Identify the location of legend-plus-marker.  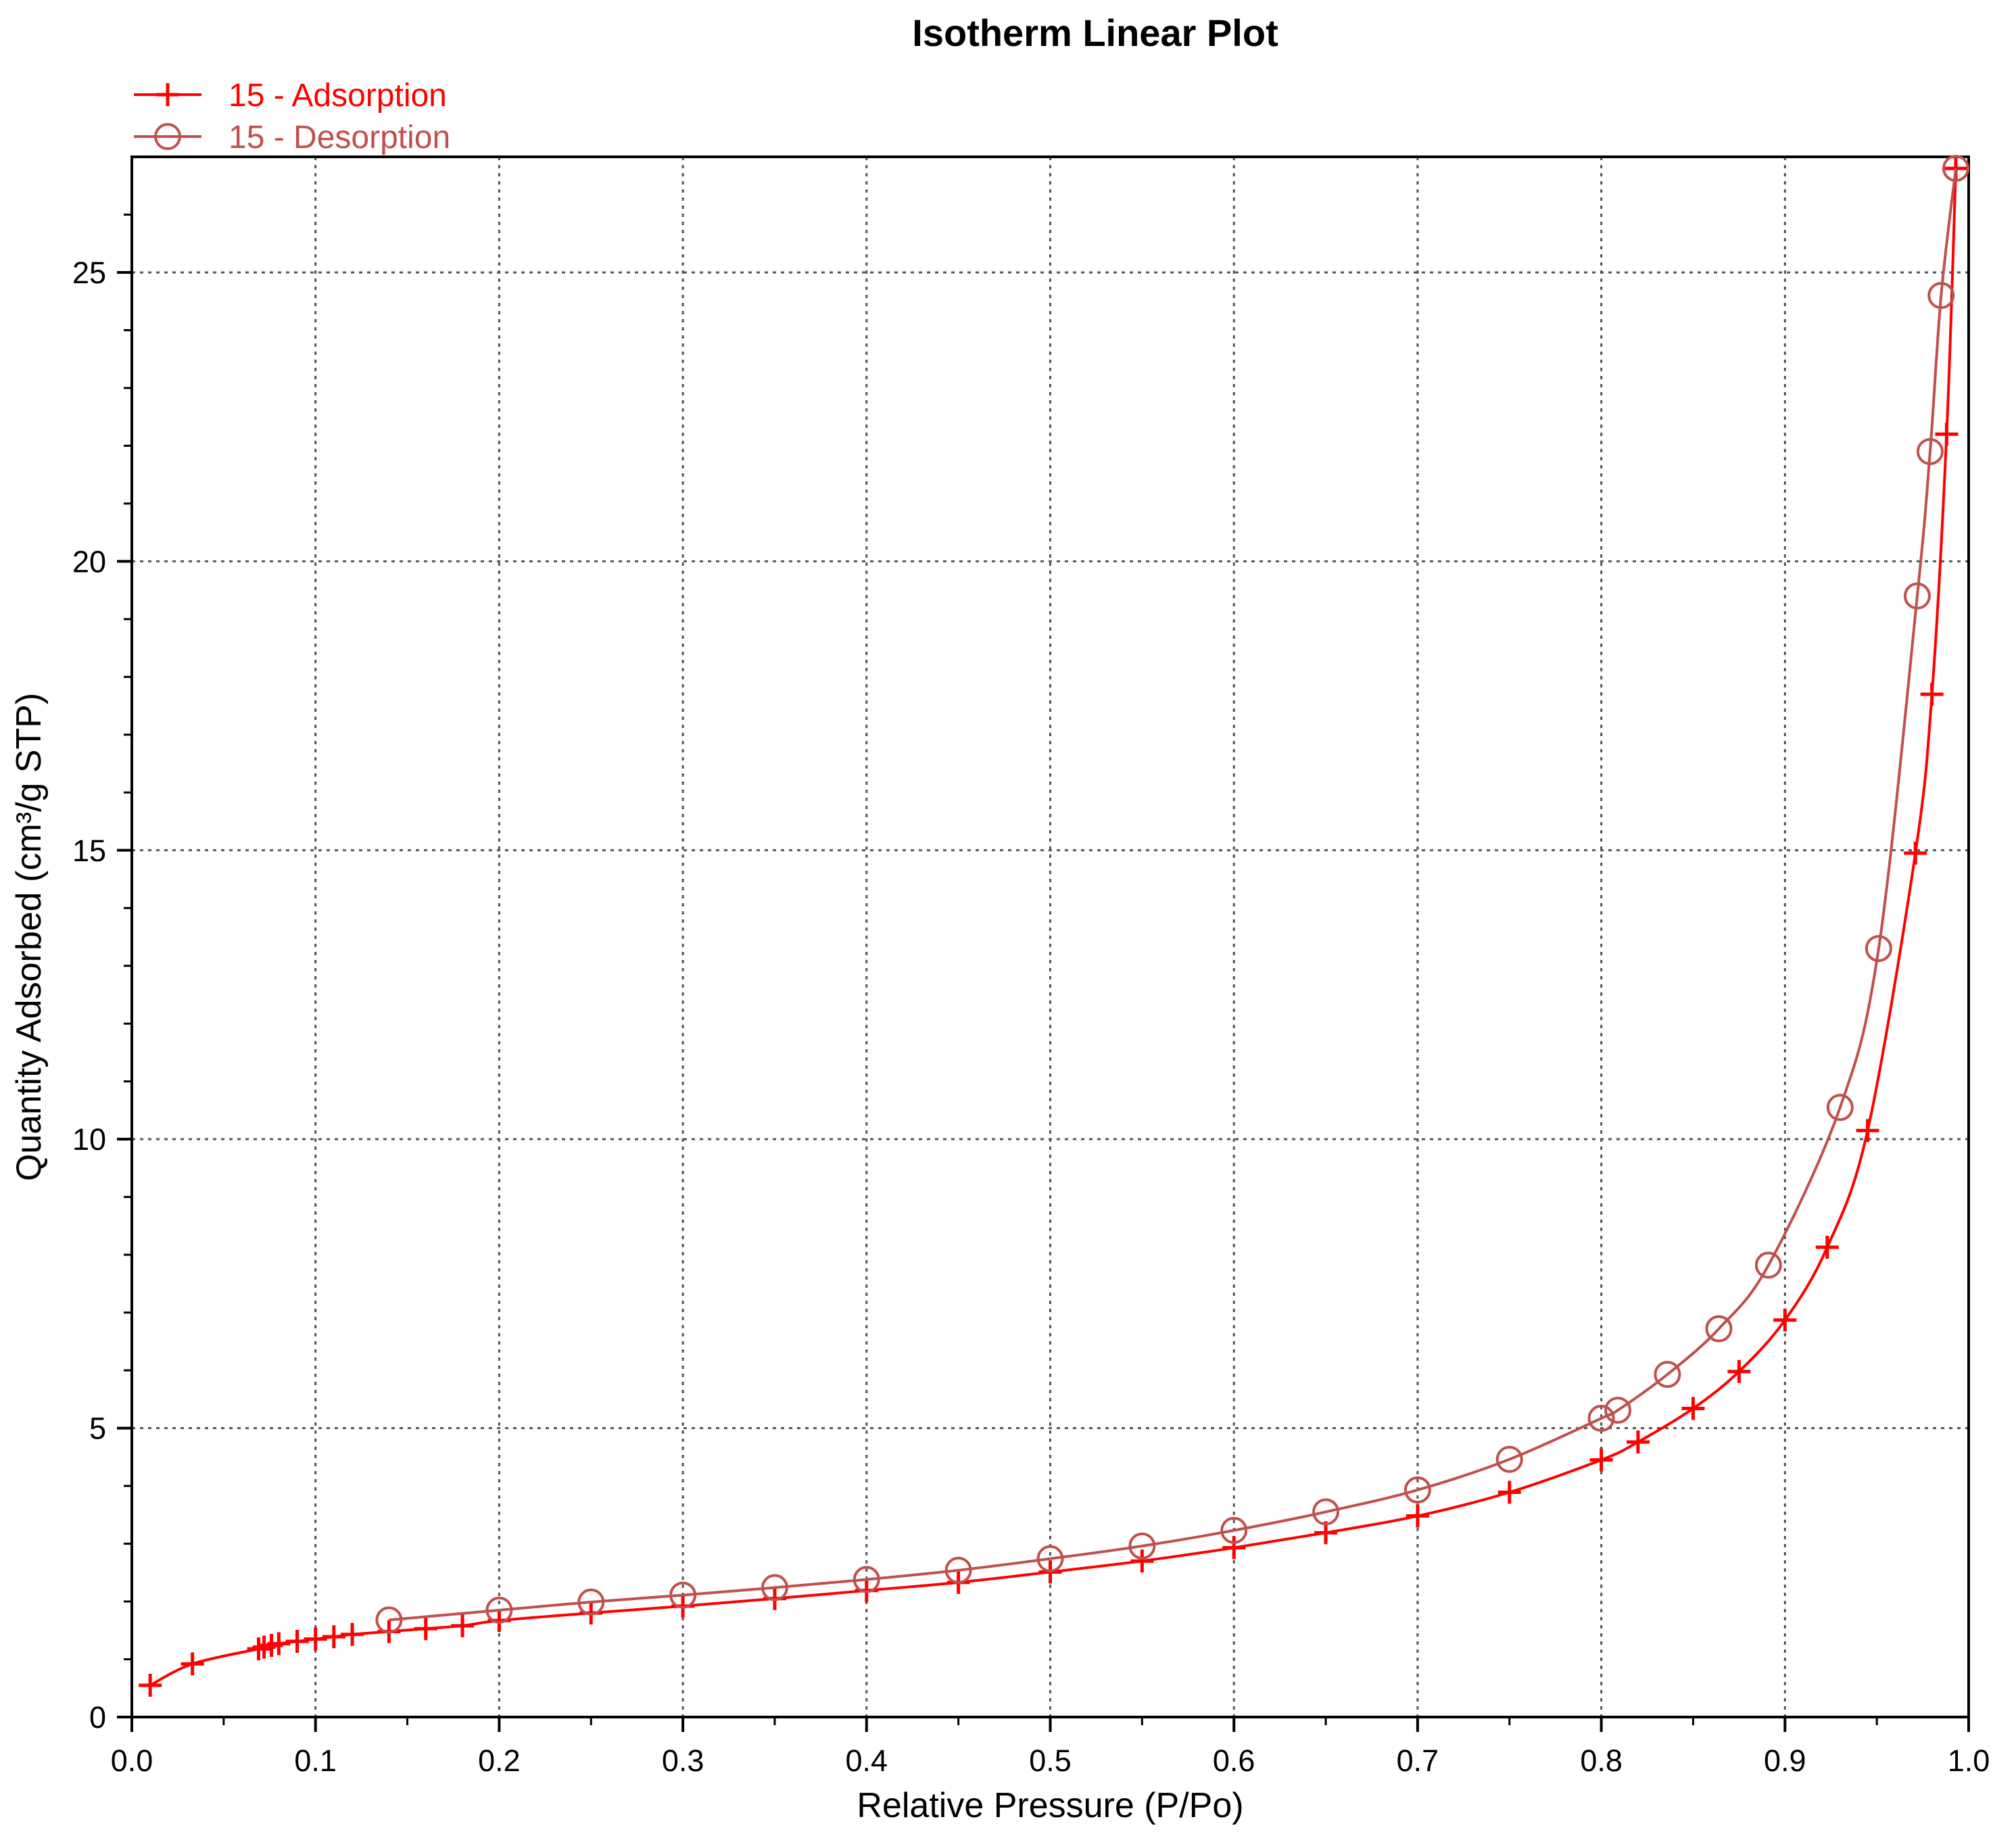
(167, 94).